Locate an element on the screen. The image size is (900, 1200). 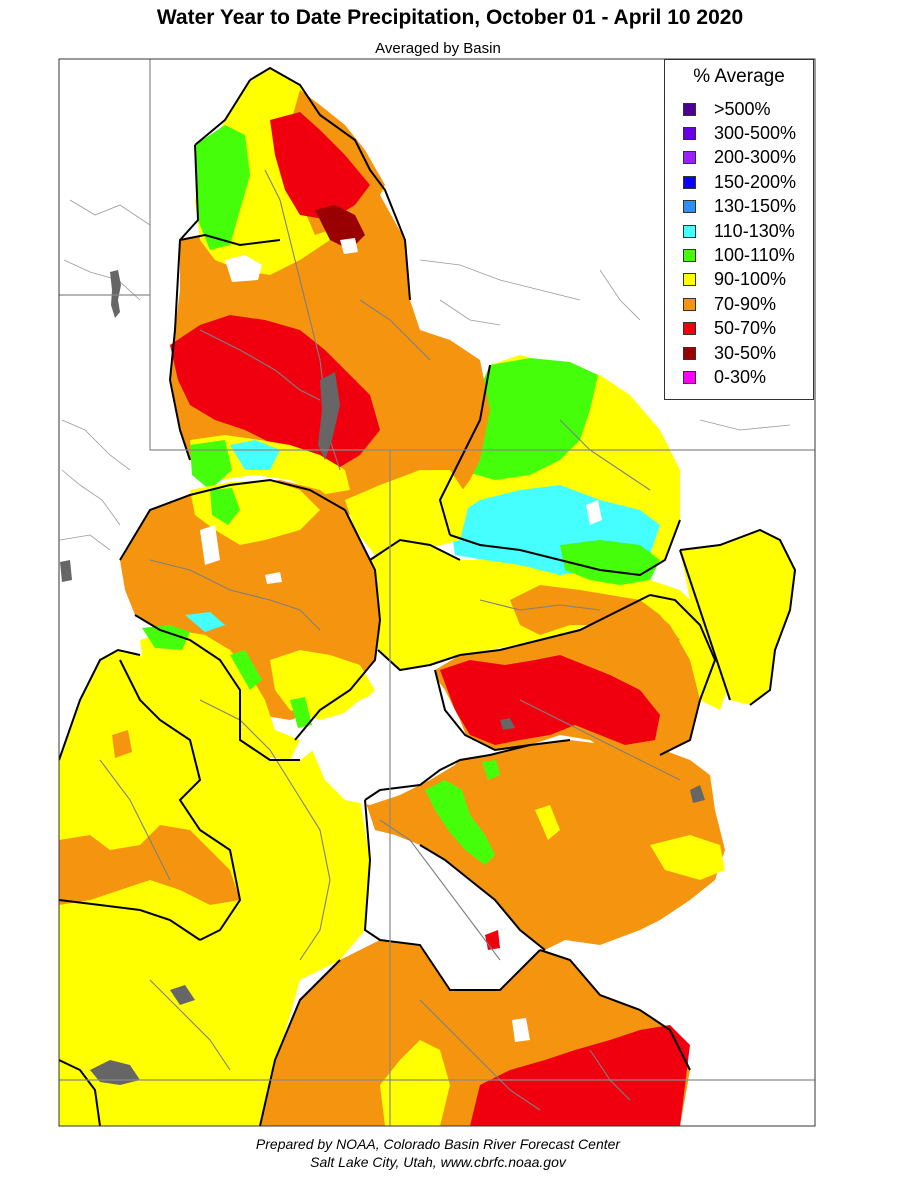
zone-50-70-top is located at coordinates (320, 166).